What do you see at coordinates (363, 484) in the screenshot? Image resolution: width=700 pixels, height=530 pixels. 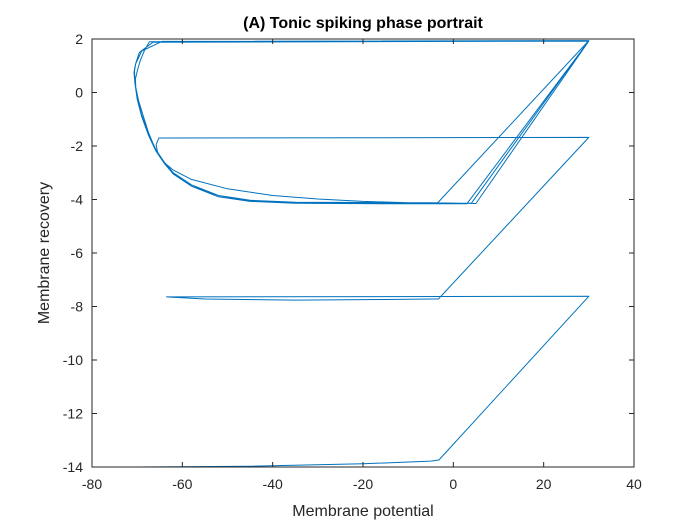 I see `x-tick-label: -20` at bounding box center [363, 484].